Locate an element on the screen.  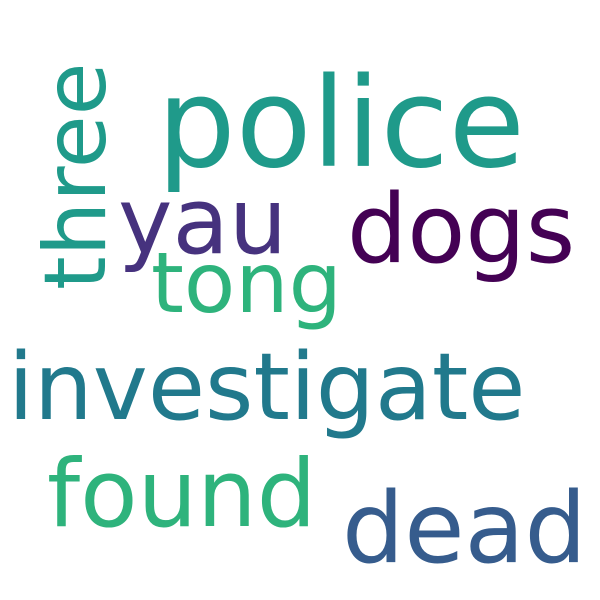
word-police: police is located at coordinates (341, 124).